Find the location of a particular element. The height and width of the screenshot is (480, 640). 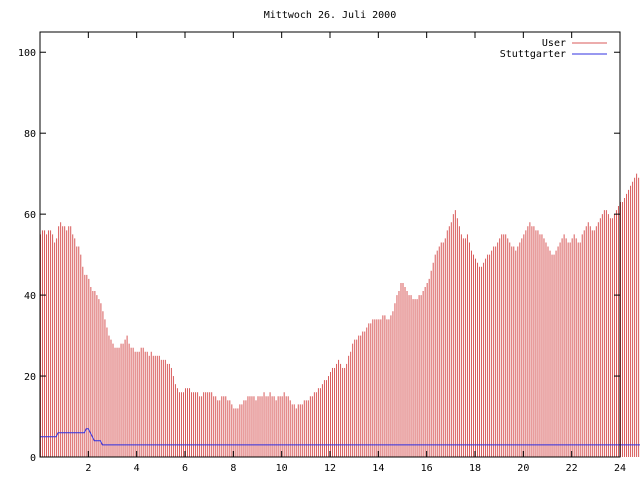

x-tick-label: 10 is located at coordinates (282, 468).